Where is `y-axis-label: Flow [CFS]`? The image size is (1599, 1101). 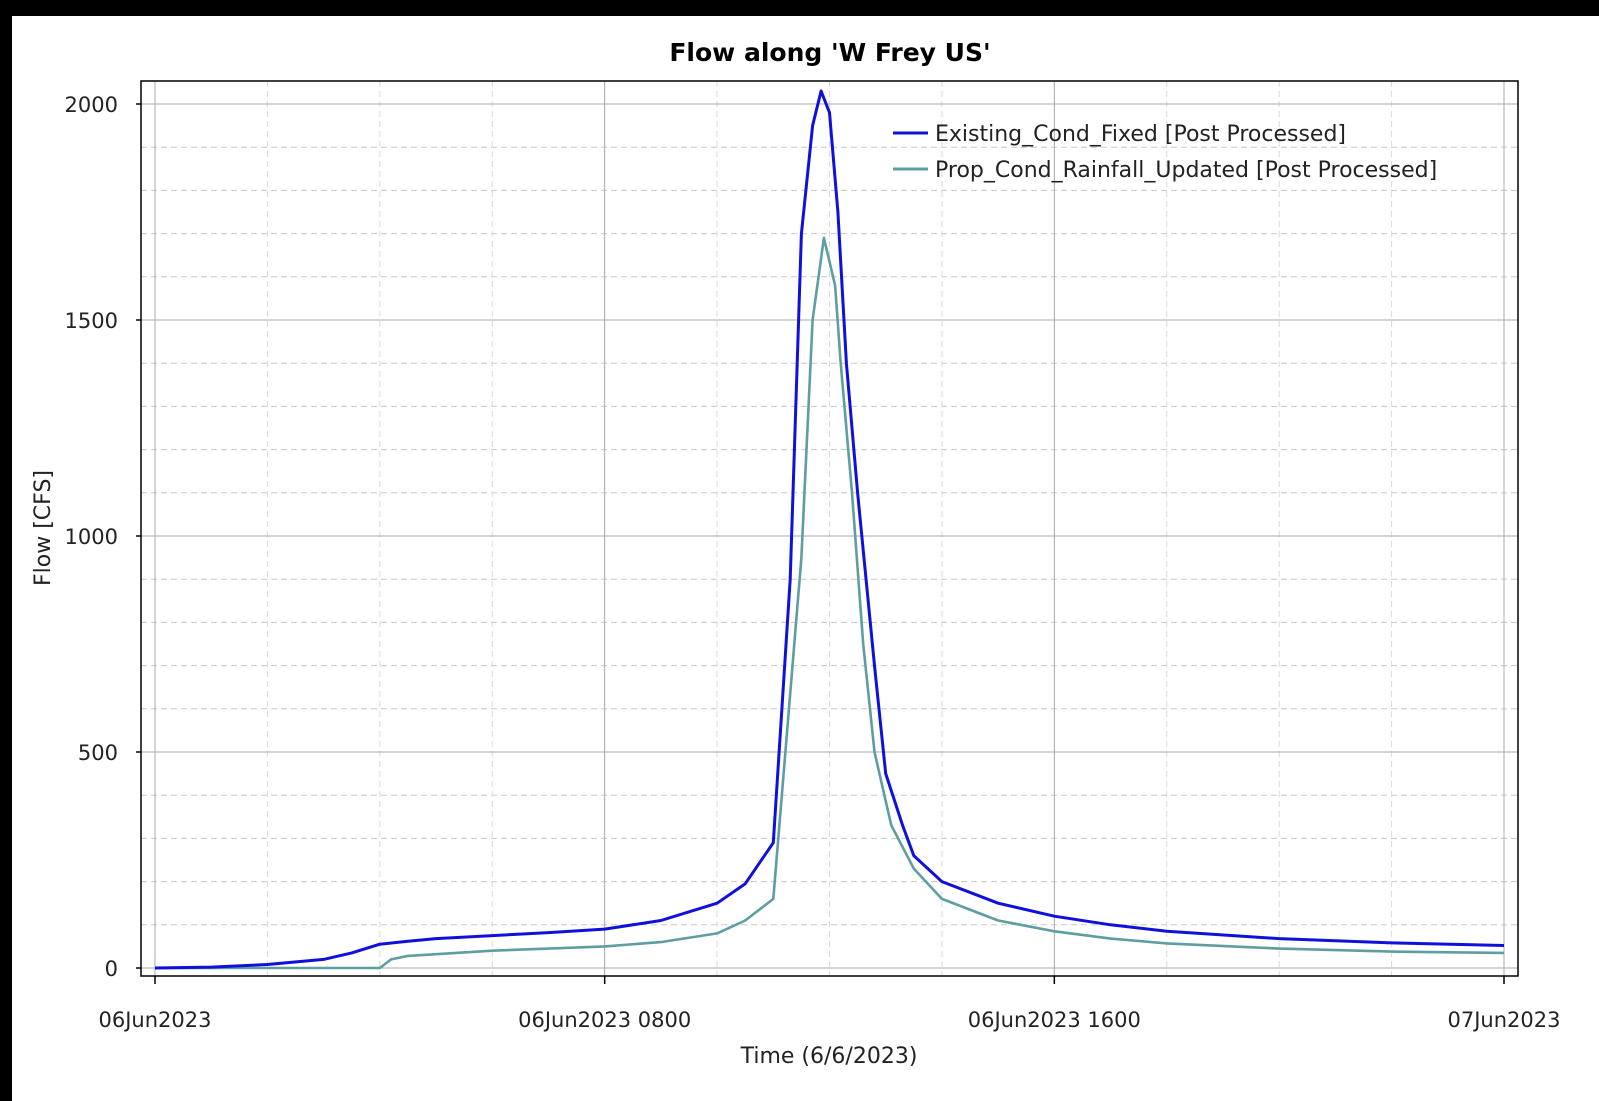
y-axis-label: Flow [CFS] is located at coordinates (43, 528).